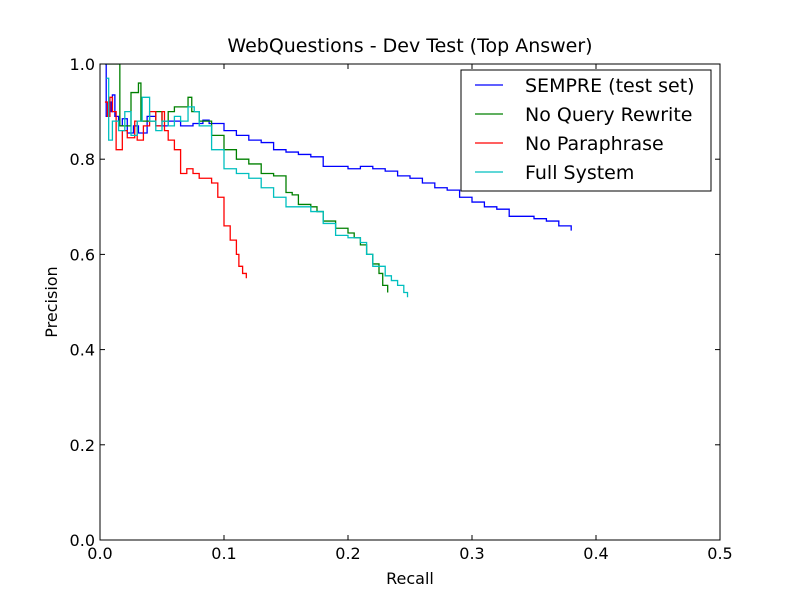 The height and width of the screenshot is (600, 800). Describe the element at coordinates (223, 553) in the screenshot. I see `x-tick-label: 0.1` at that location.